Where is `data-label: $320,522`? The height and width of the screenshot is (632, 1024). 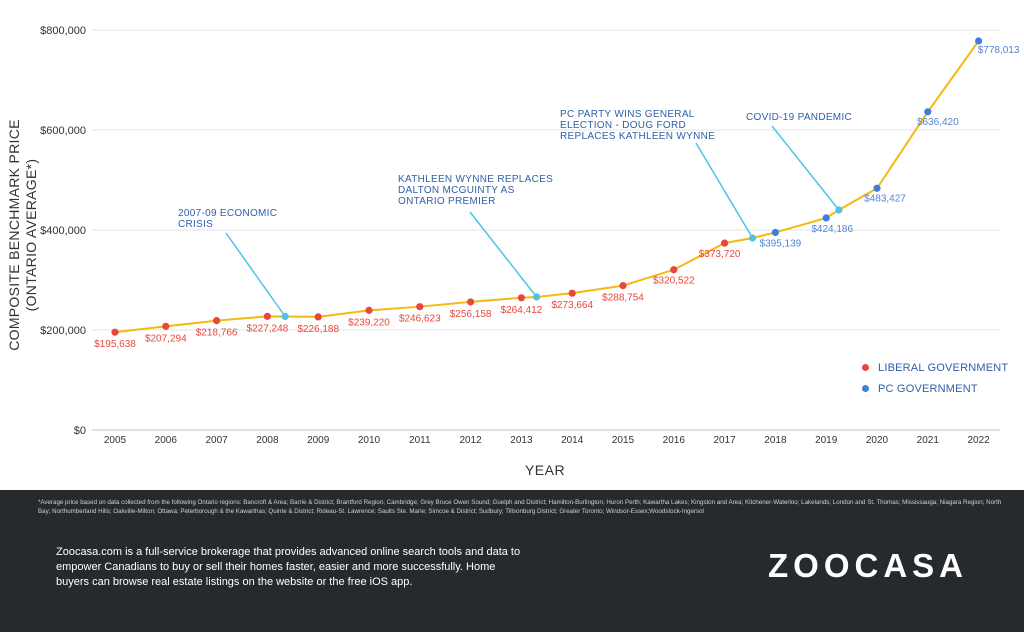
data-label: $320,522 is located at coordinates (674, 281).